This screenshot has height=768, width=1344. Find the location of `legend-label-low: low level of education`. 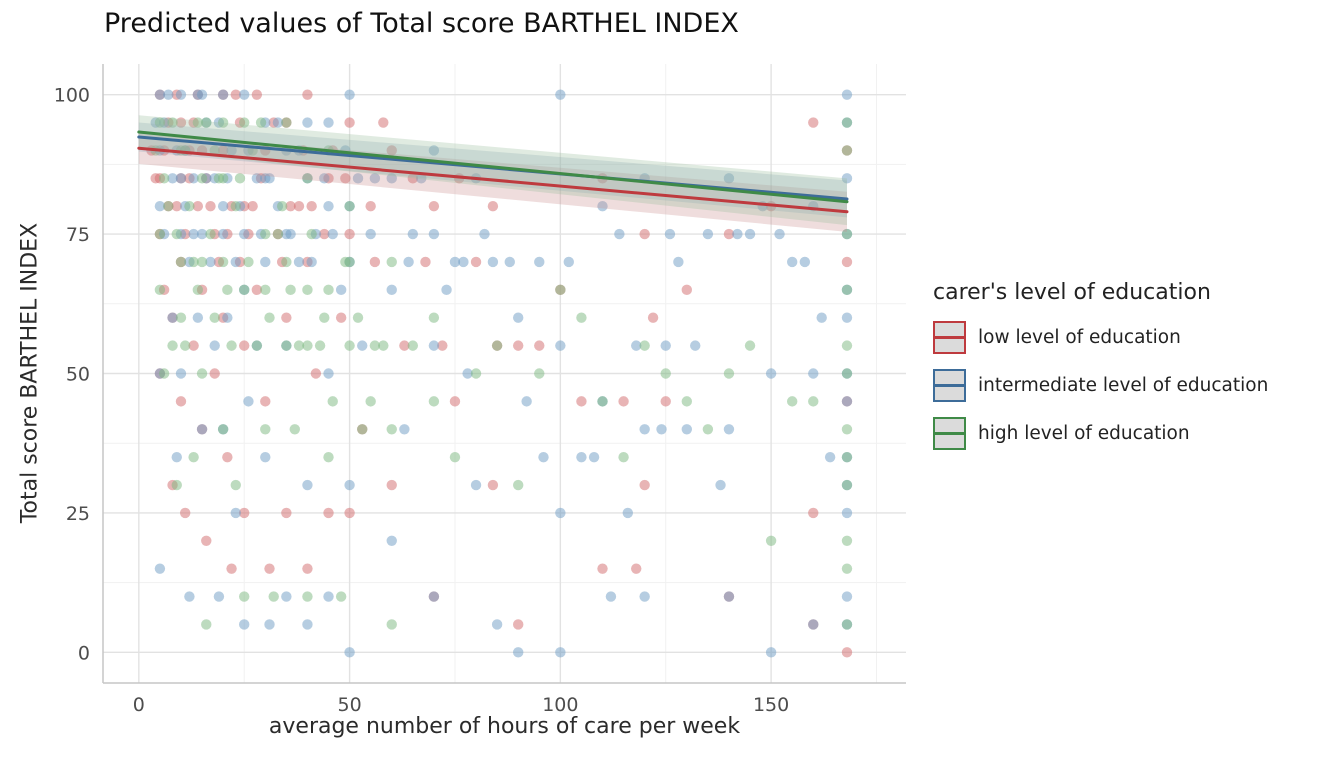

legend-label-low: low level of education is located at coordinates (1079, 337).